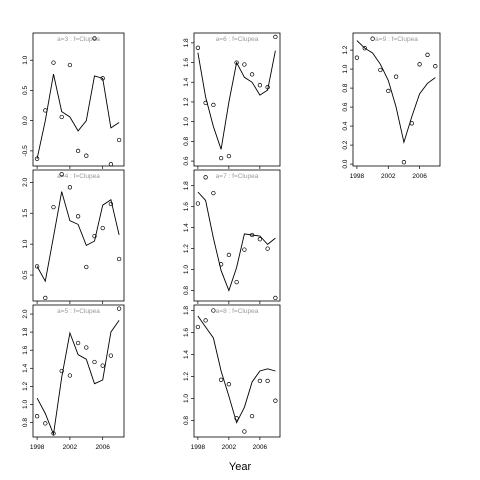 The width and height of the screenshot is (480, 480). What do you see at coordinates (345, 144) in the screenshot?
I see `y-tick-label: 0.2` at bounding box center [345, 144].